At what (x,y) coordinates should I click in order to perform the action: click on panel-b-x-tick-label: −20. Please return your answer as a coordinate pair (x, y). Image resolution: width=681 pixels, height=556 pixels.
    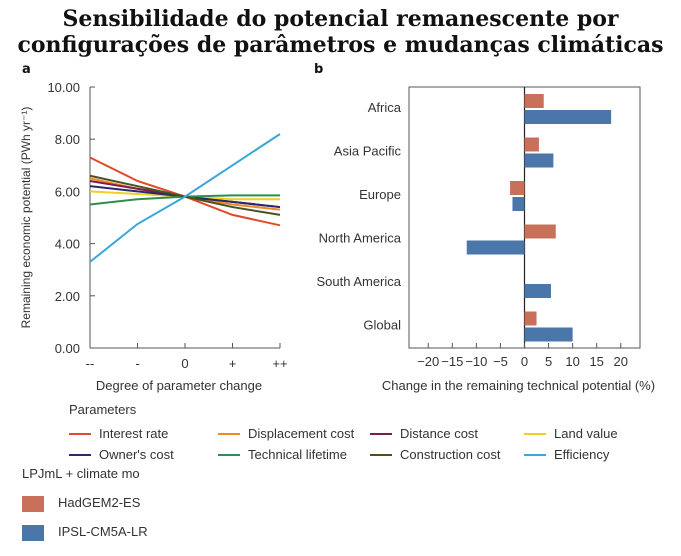
    Looking at the image, I should click on (428, 361).